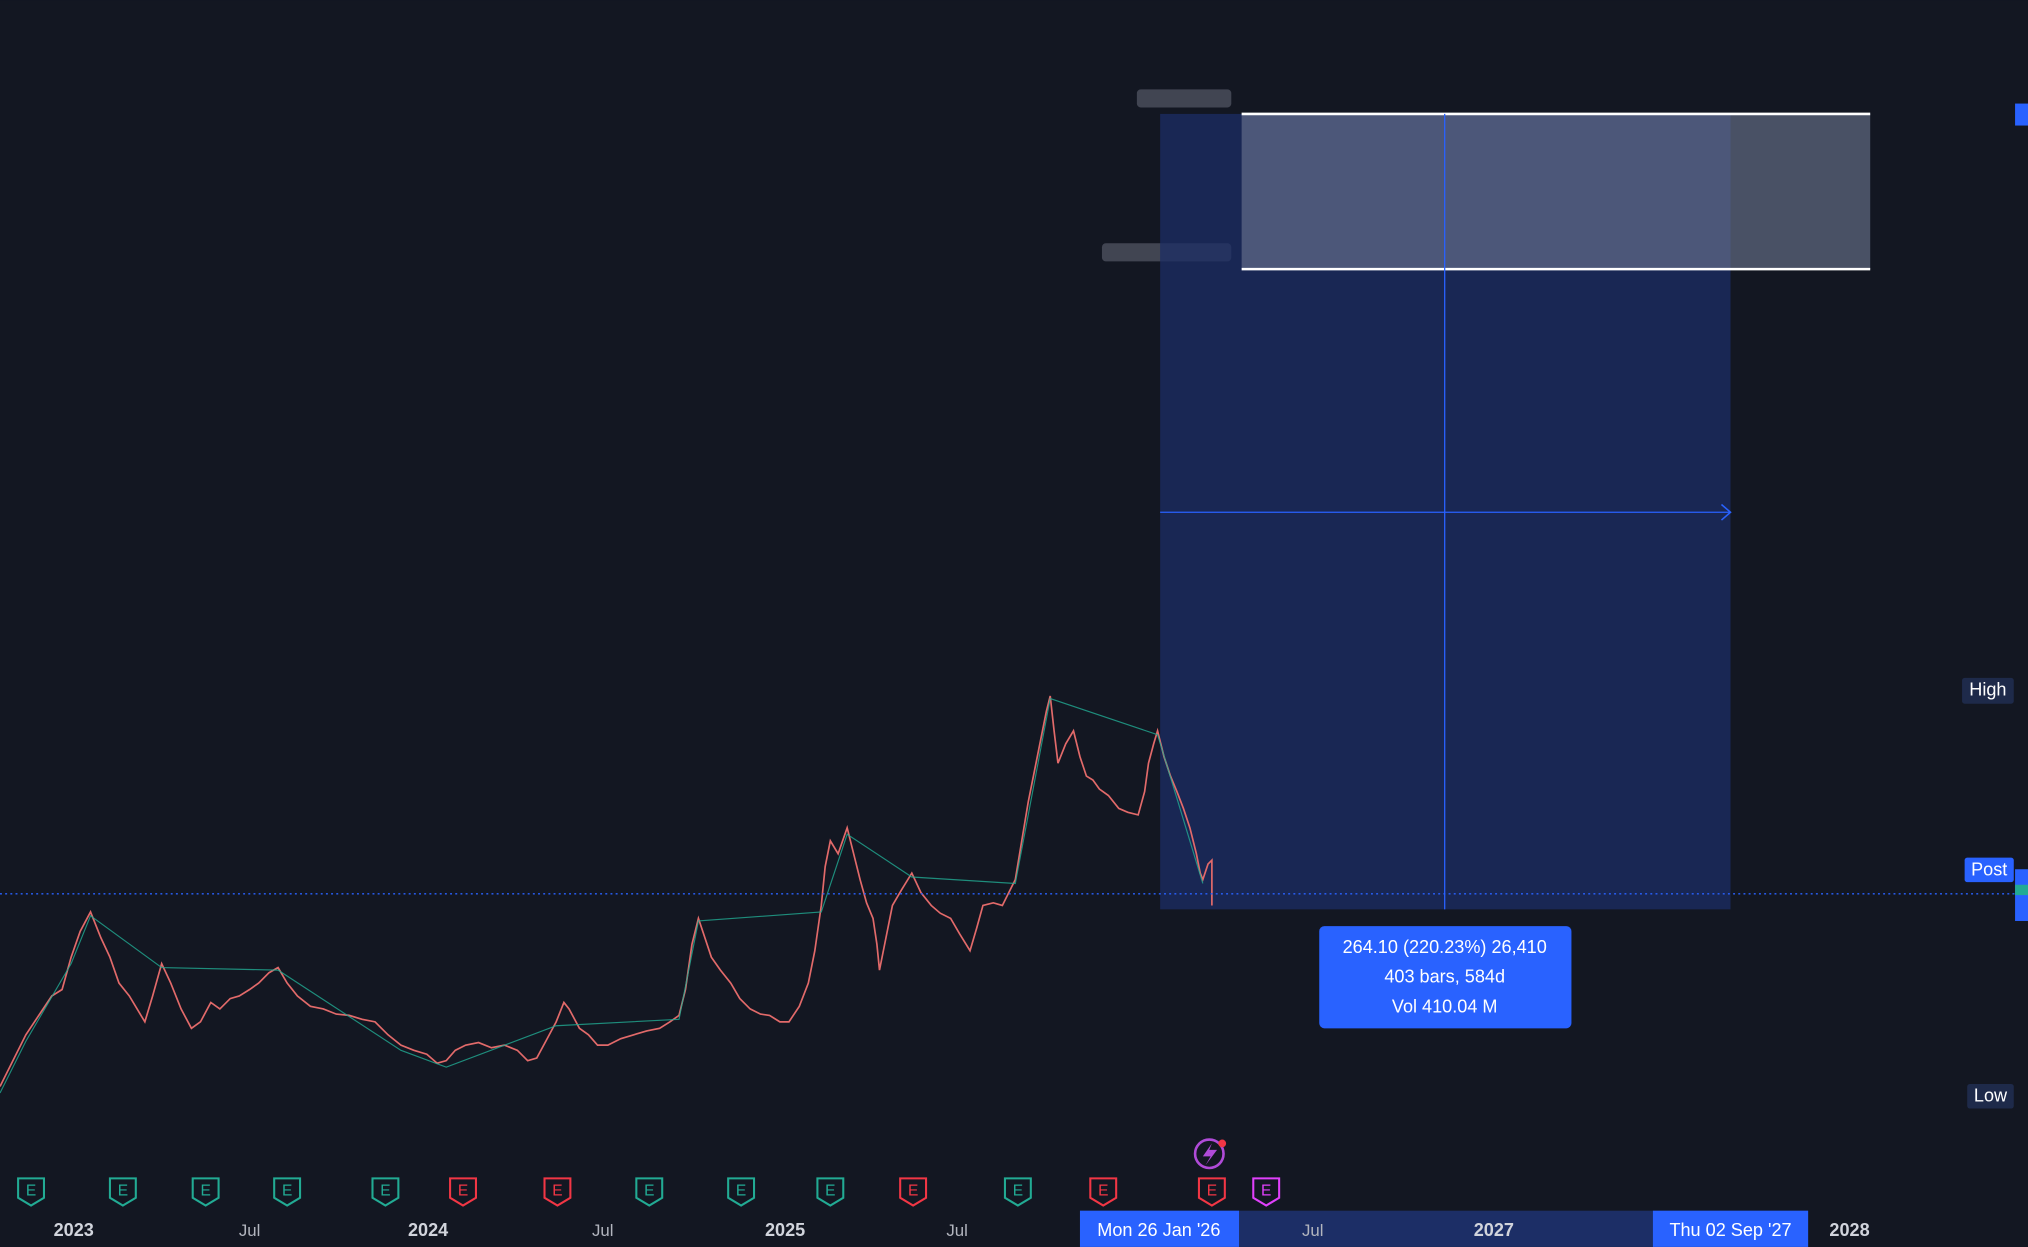 Image resolution: width=2028 pixels, height=1247 pixels. Describe the element at coordinates (74, 1230) in the screenshot. I see `x-tick-label: 2023` at that location.